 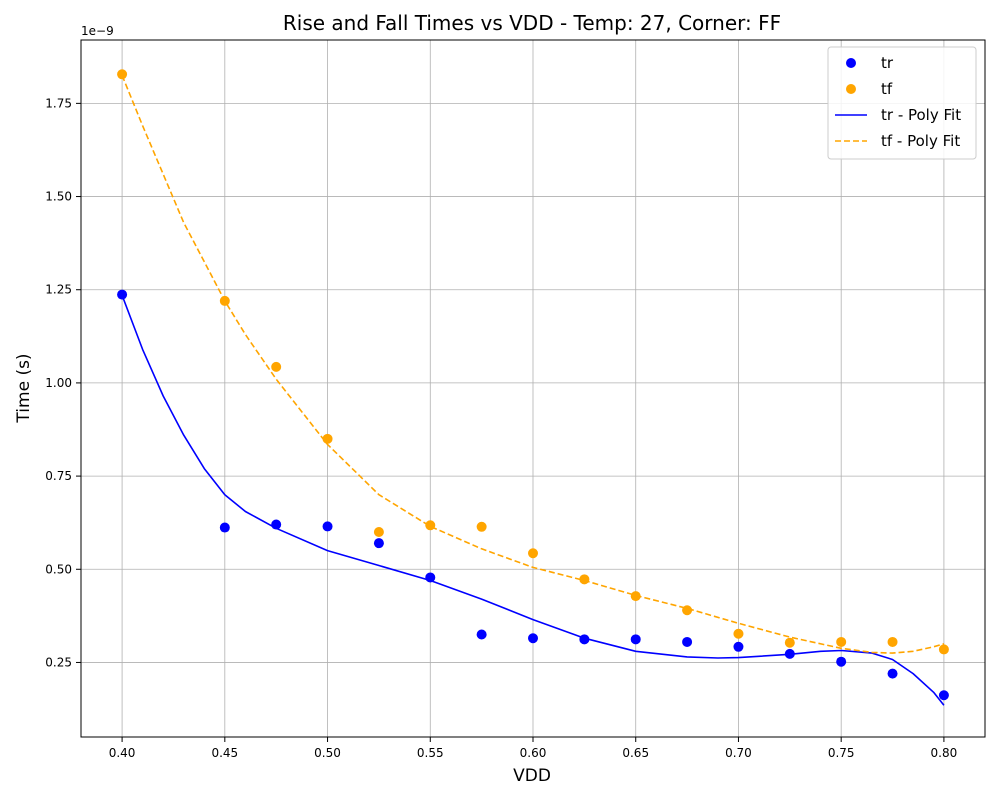 I want to click on y-tick-label: 0.50, so click(x=58, y=569).